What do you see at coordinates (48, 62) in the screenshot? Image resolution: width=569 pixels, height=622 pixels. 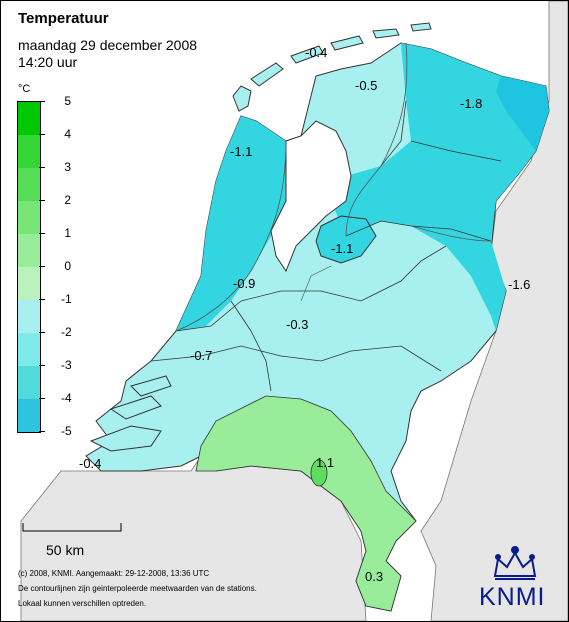 I see `map-time: 14:20 uur` at bounding box center [48, 62].